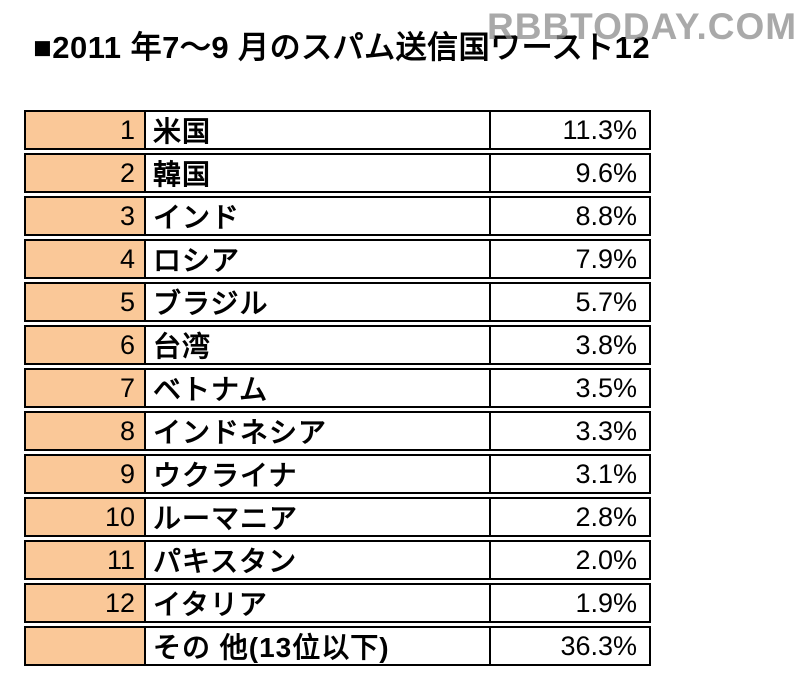 The width and height of the screenshot is (800, 696). What do you see at coordinates (342, 47) in the screenshot?
I see `page-title: ■2011 年7～9 月のスパム送信国ワースト12` at bounding box center [342, 47].